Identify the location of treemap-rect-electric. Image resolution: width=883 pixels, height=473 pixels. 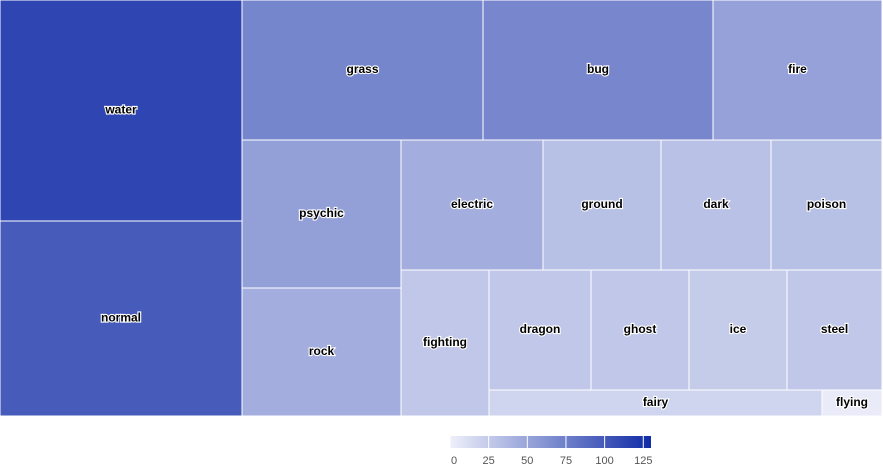
(472, 205).